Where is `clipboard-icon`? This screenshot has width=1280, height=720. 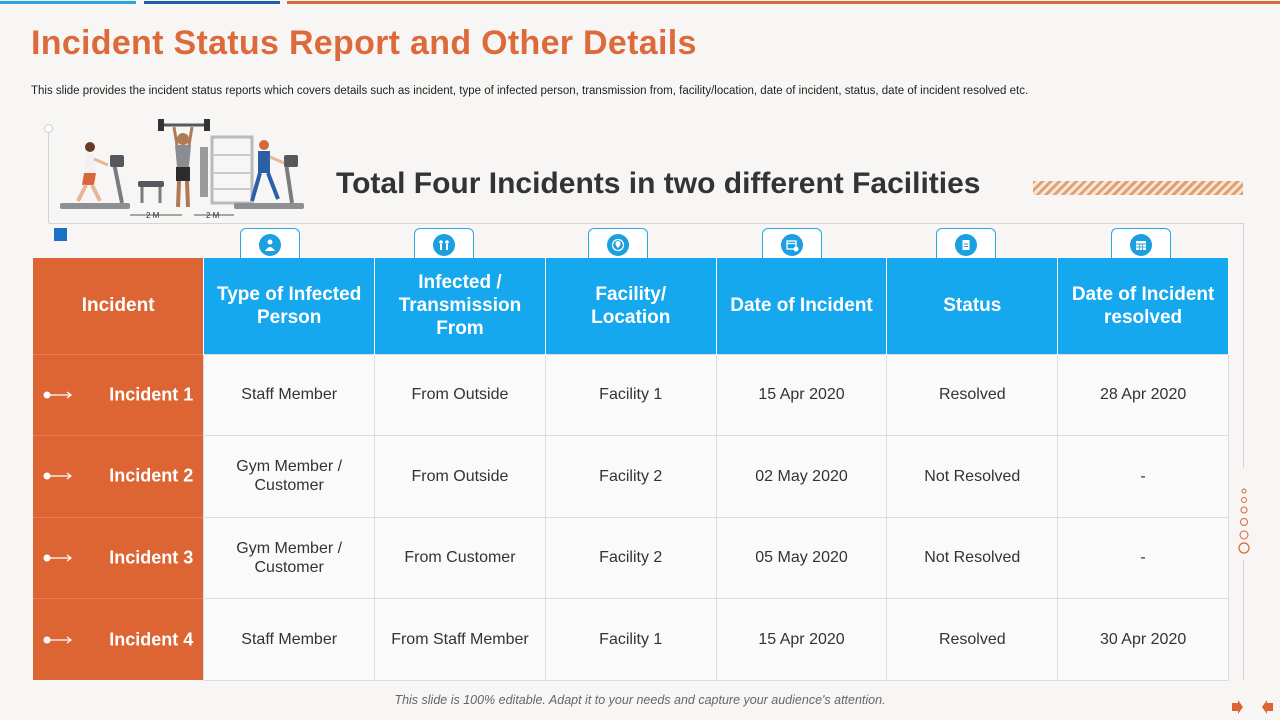
clipboard-icon is located at coordinates (966, 244).